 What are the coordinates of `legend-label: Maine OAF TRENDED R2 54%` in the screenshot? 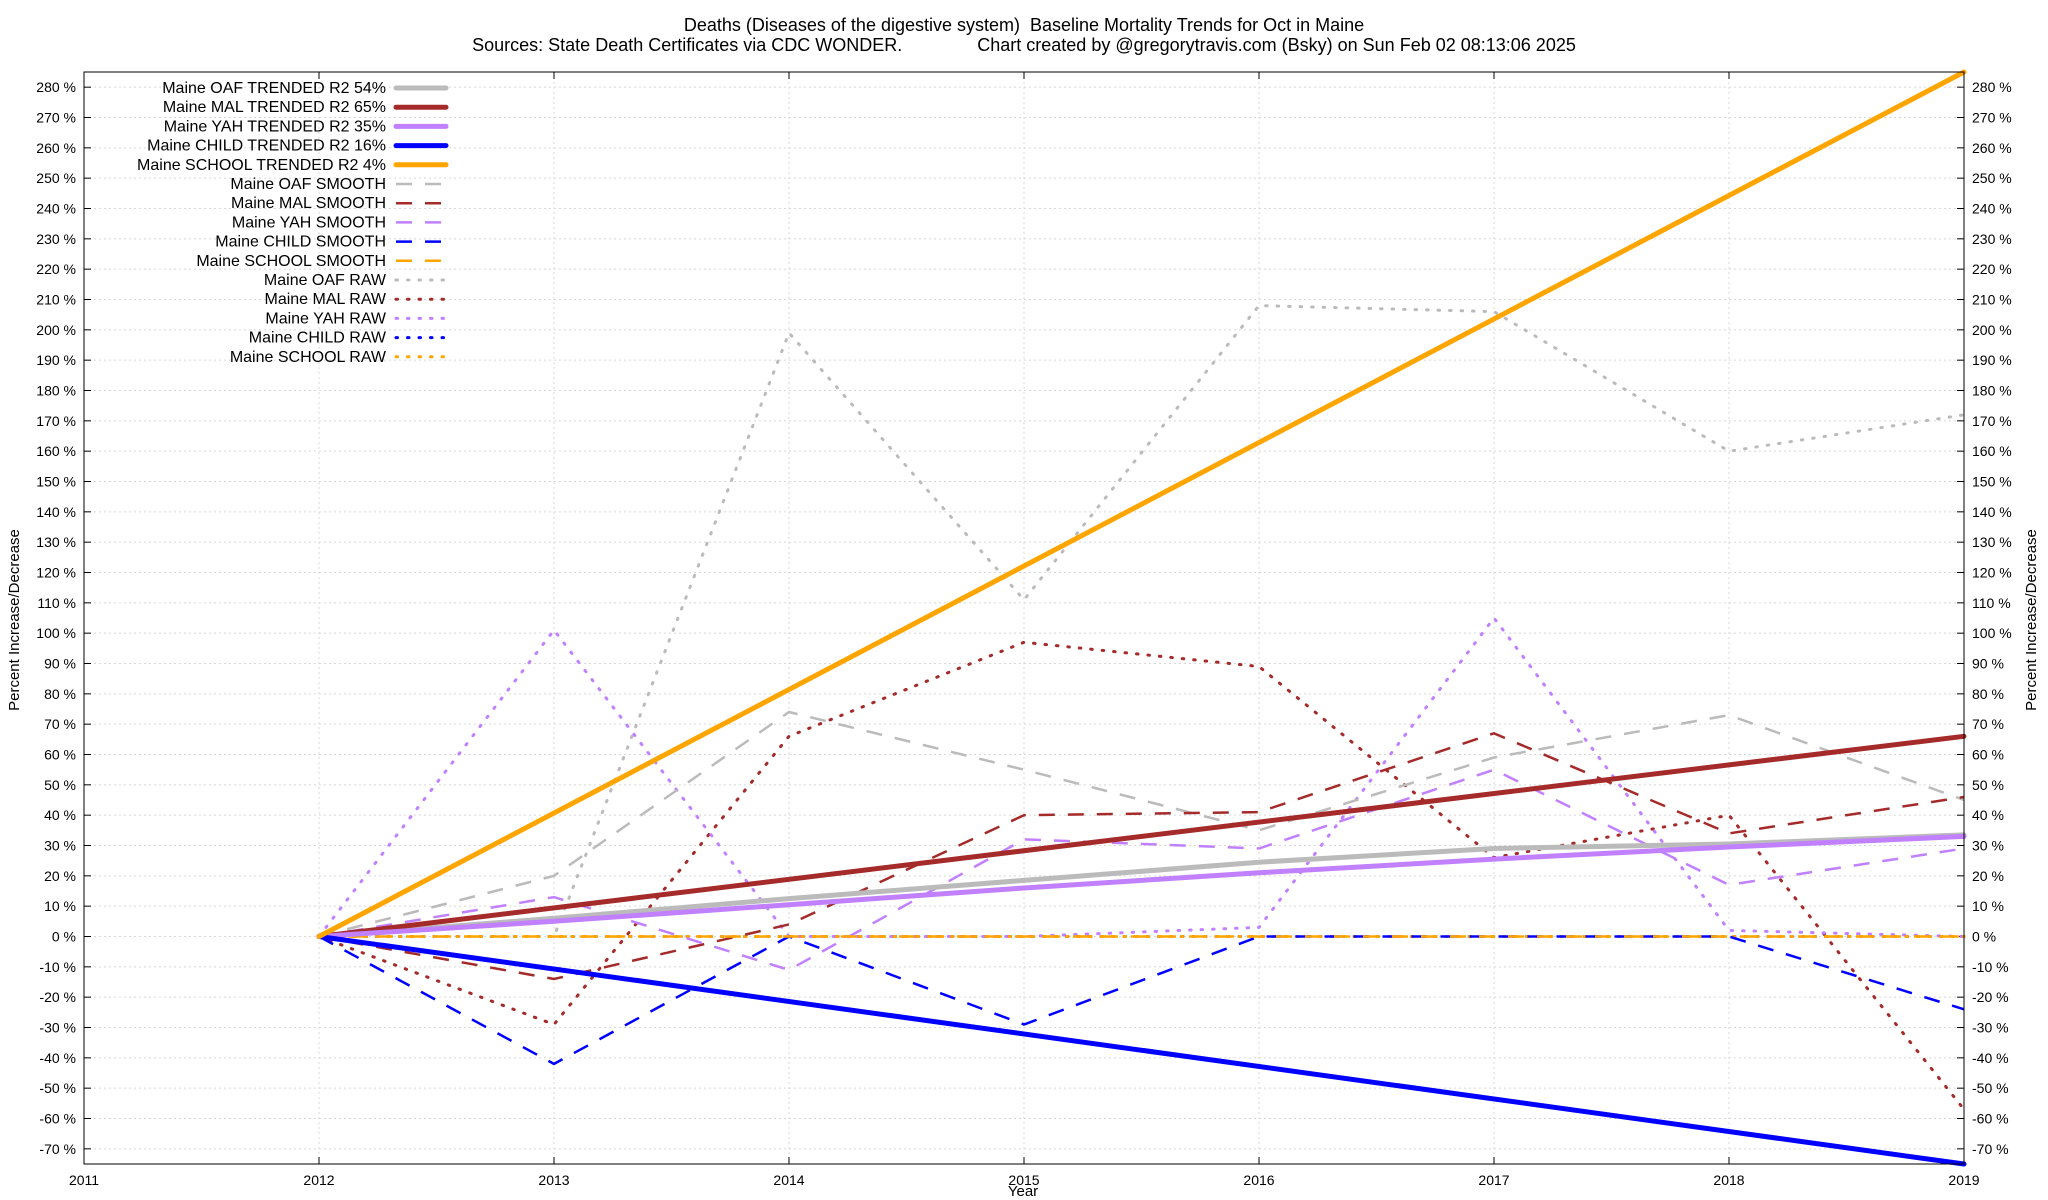 It's located at (274, 88).